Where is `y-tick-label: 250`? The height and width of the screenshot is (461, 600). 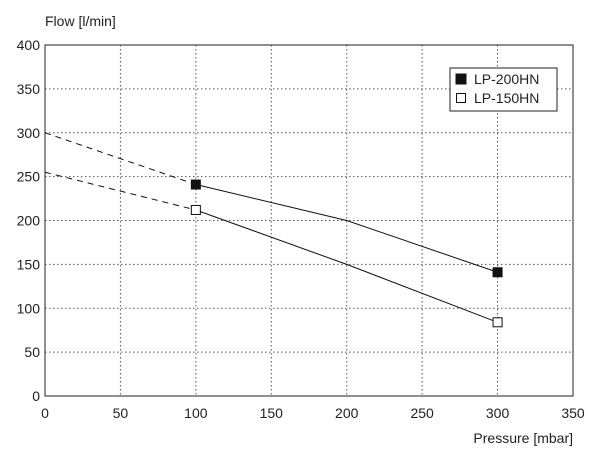 y-tick-label: 250 is located at coordinates (29, 177).